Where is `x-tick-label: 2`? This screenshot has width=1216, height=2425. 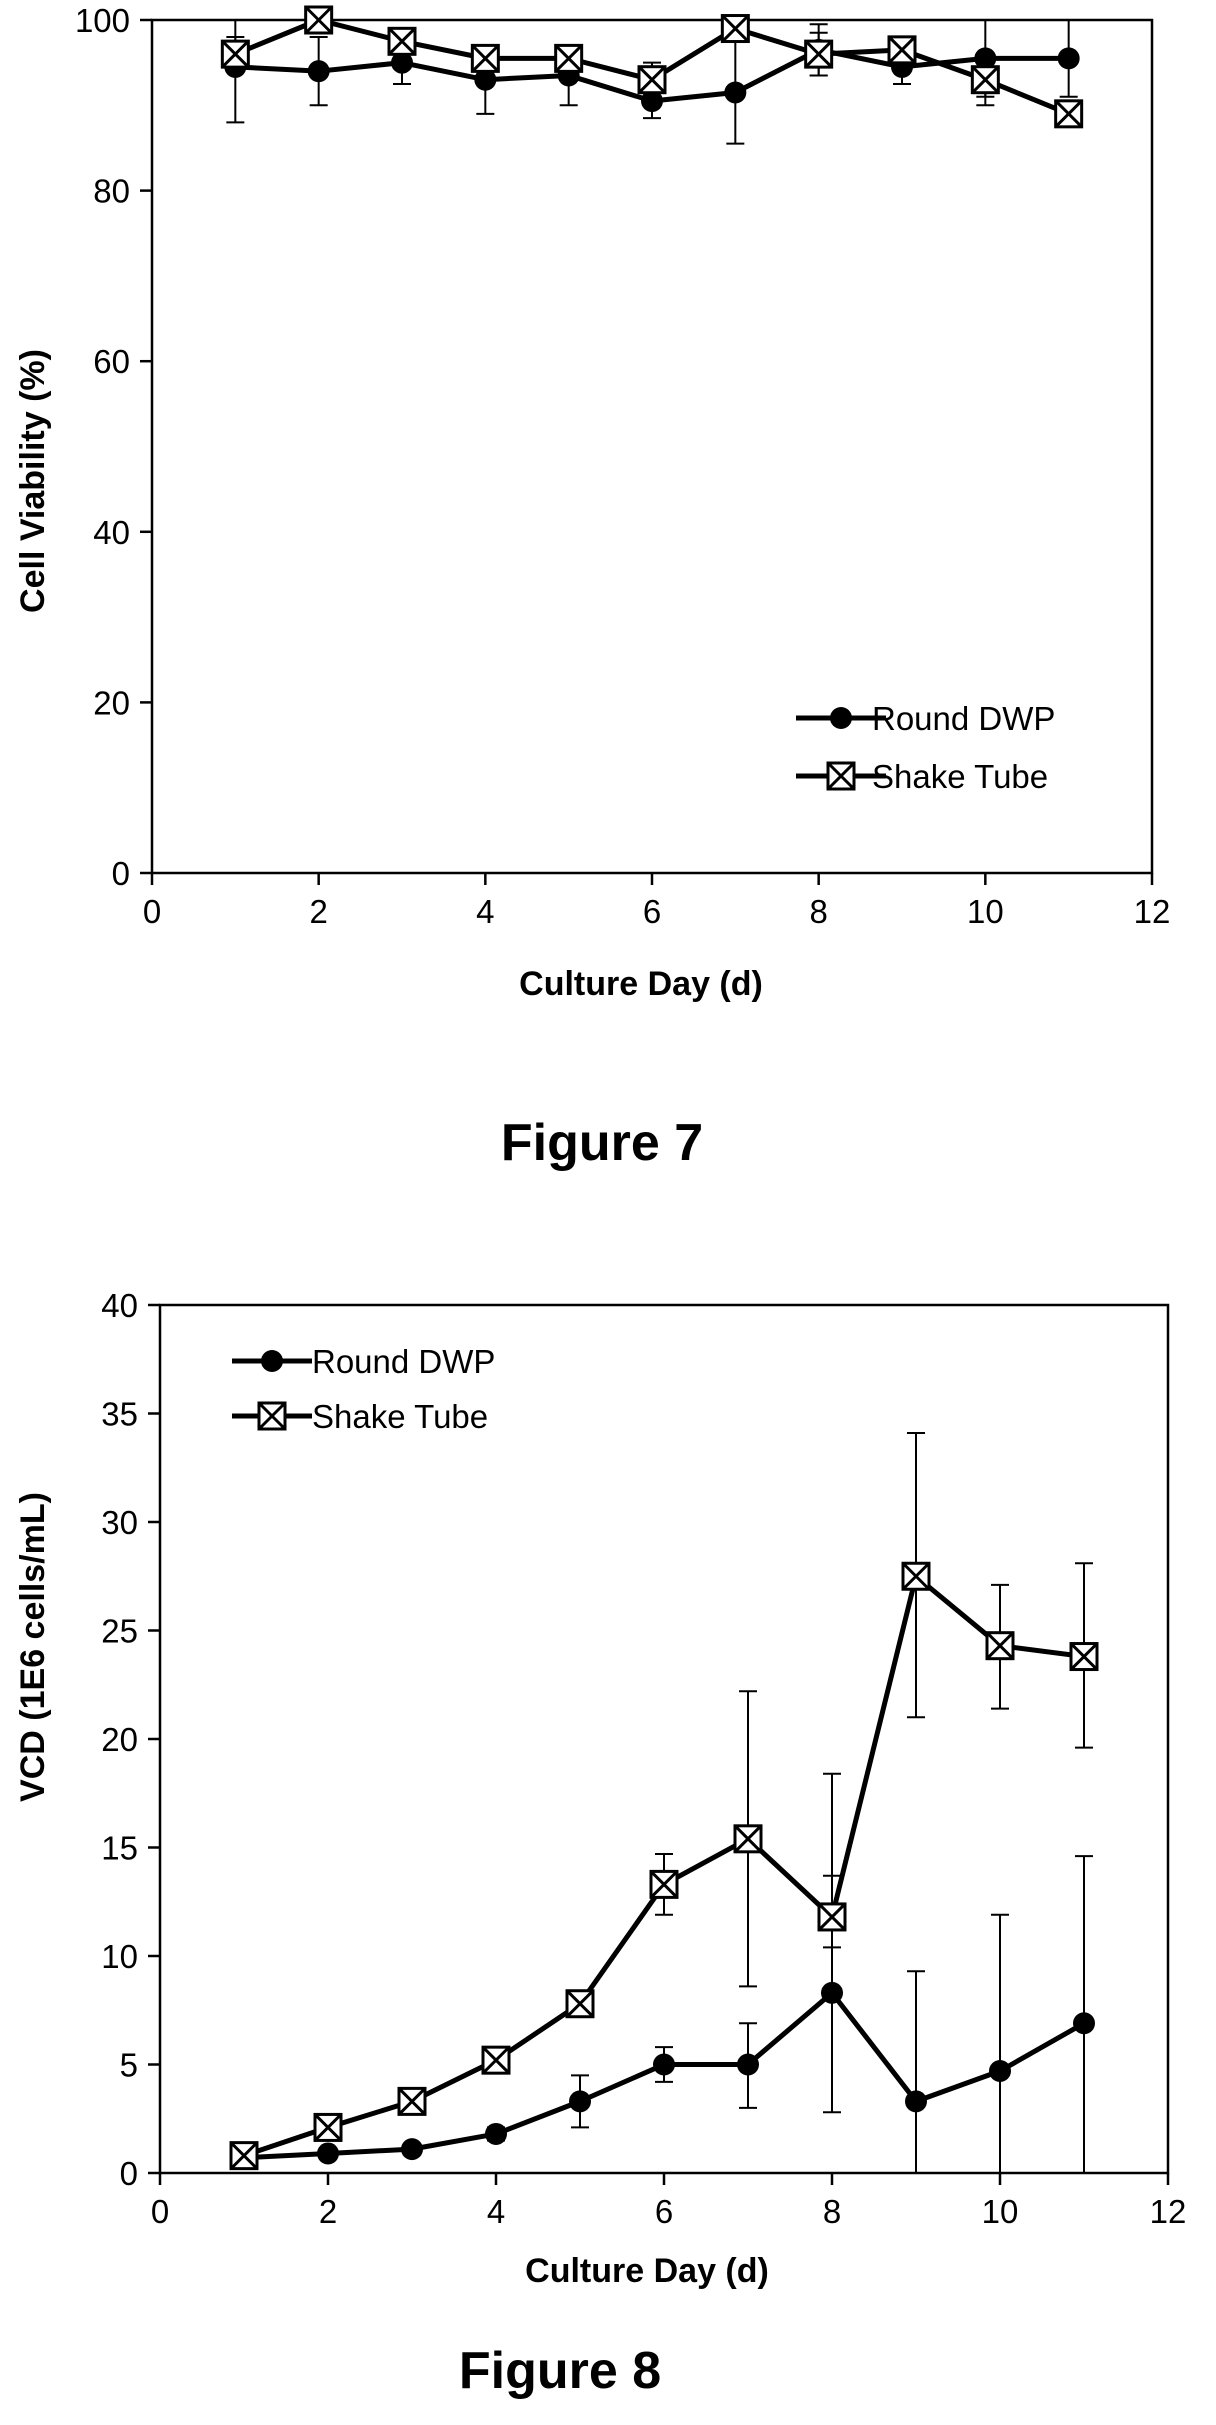
x-tick-label: 2 is located at coordinates (318, 911).